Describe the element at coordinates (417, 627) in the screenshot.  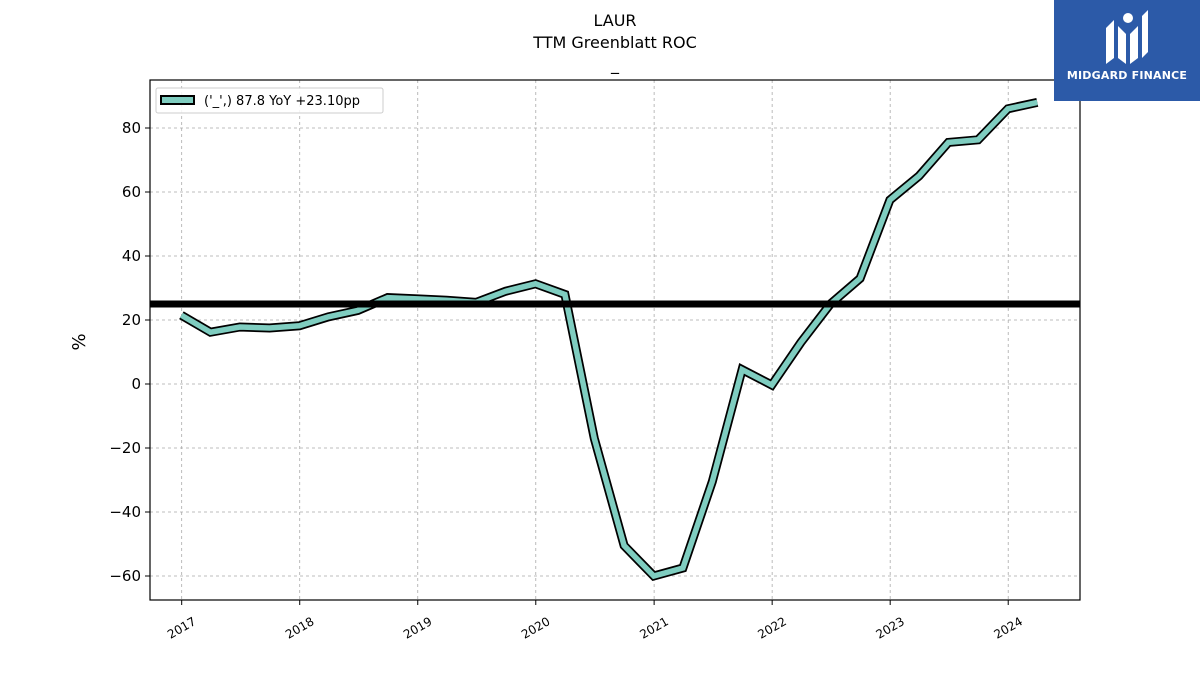
I see `x-tick-label: 2019` at that location.